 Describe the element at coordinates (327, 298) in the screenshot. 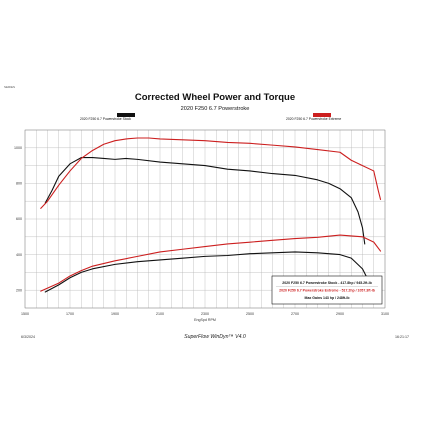

I see `summary-gains-line: Max Gains 143 hp / 248ft-lb` at that location.